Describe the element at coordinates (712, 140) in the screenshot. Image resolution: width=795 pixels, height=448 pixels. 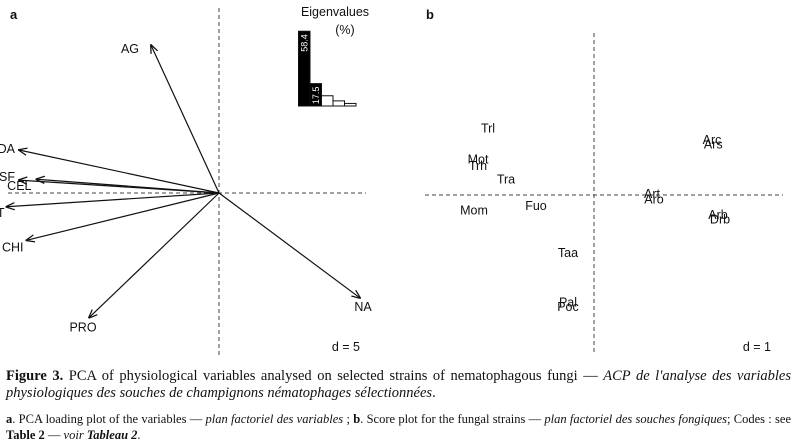
I see `strain-label-arc: Arc` at that location.